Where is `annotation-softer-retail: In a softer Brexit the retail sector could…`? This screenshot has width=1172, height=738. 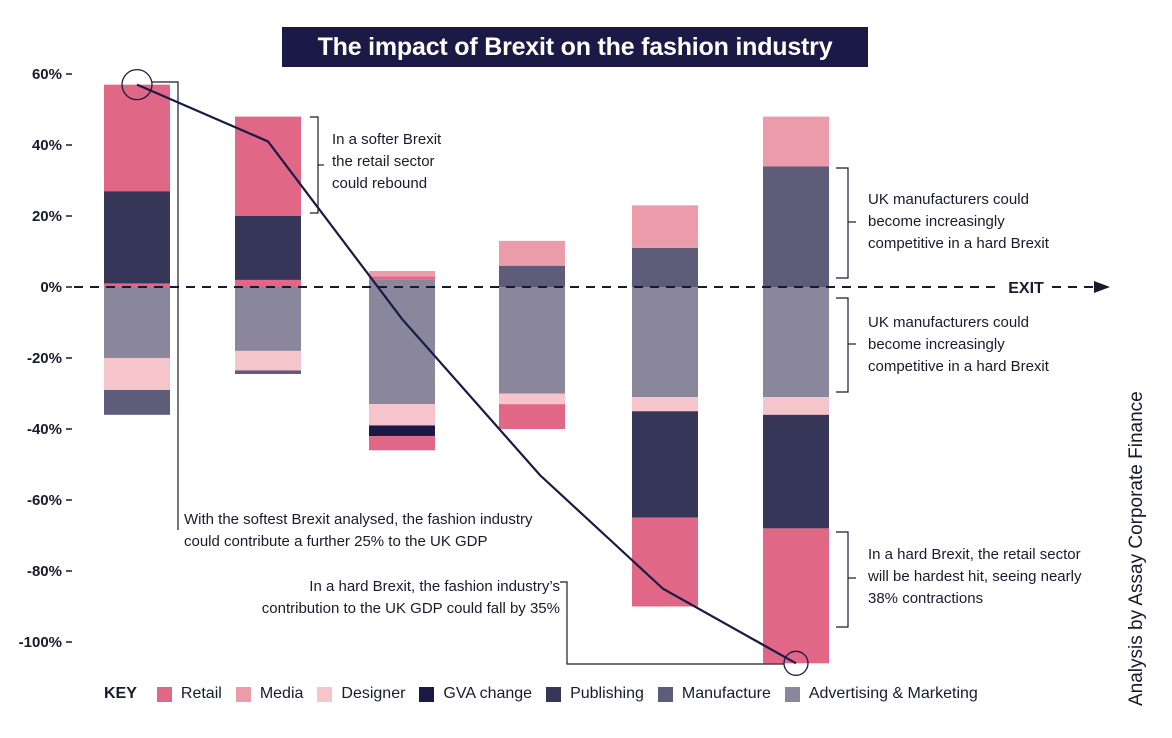 annotation-softer-retail: In a softer Brexit the retail sector could… is located at coordinates (387, 161).